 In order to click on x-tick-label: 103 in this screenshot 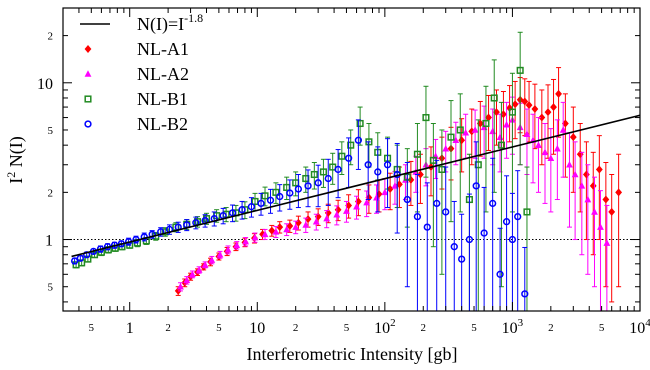, I will do `click(513, 327)`.